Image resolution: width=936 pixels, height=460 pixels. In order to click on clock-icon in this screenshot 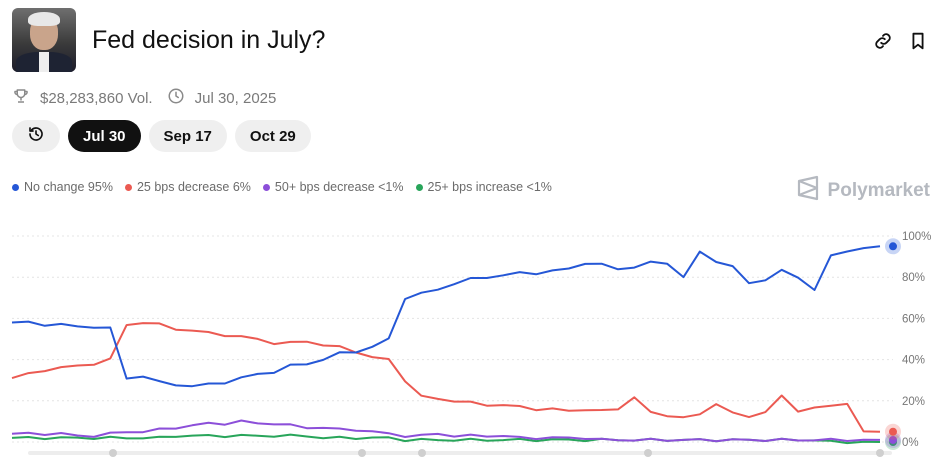, I will do `click(181, 98)`.